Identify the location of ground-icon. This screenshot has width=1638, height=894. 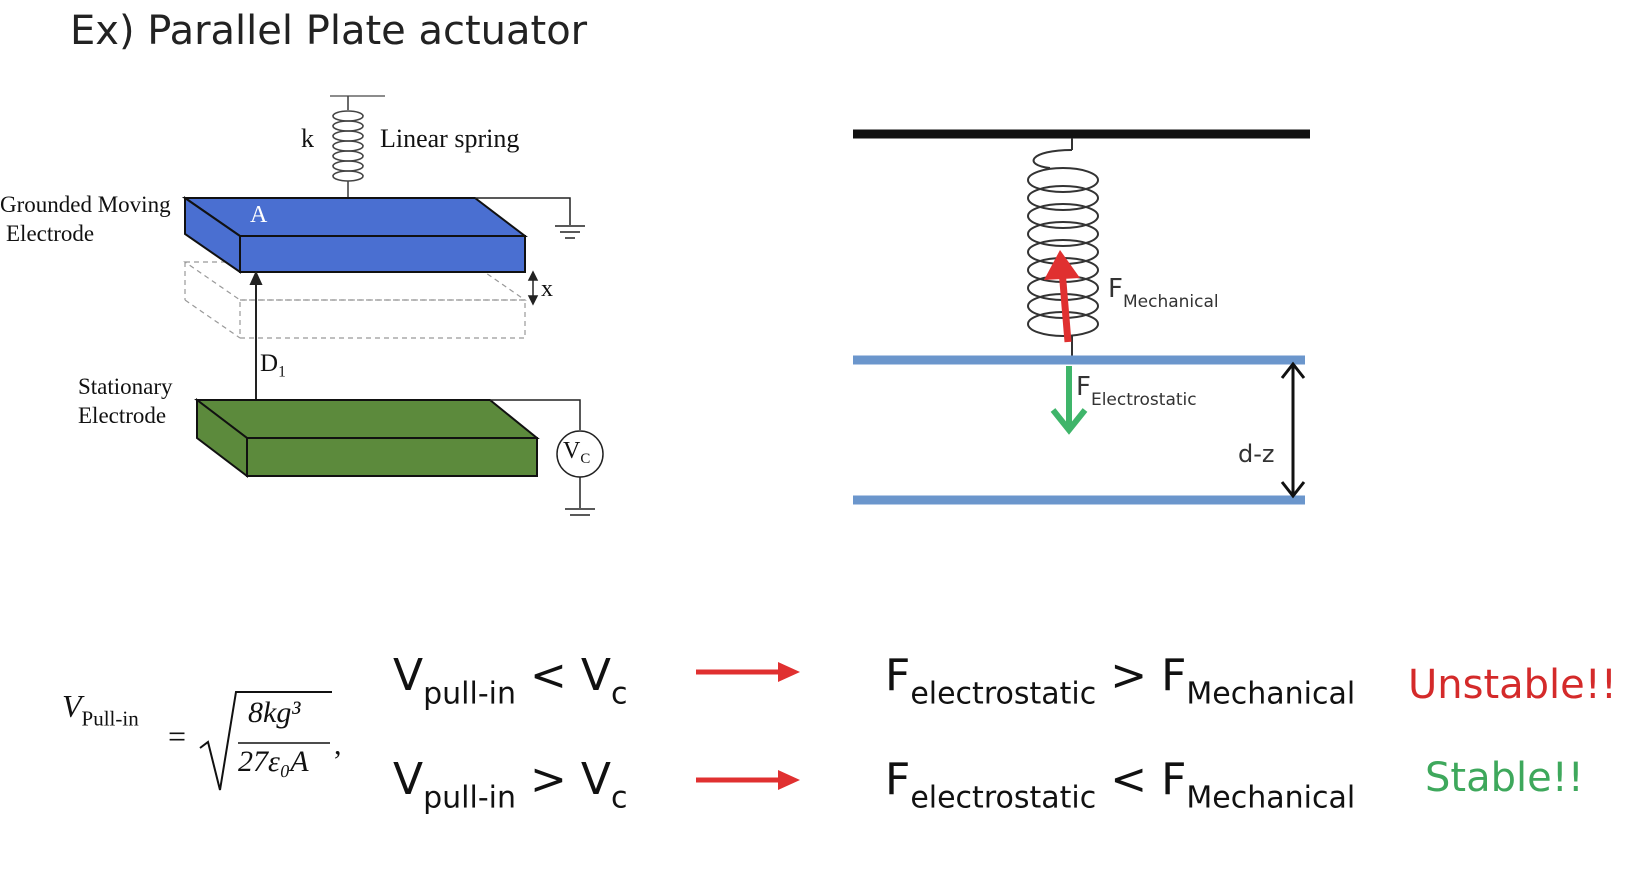
(530, 218).